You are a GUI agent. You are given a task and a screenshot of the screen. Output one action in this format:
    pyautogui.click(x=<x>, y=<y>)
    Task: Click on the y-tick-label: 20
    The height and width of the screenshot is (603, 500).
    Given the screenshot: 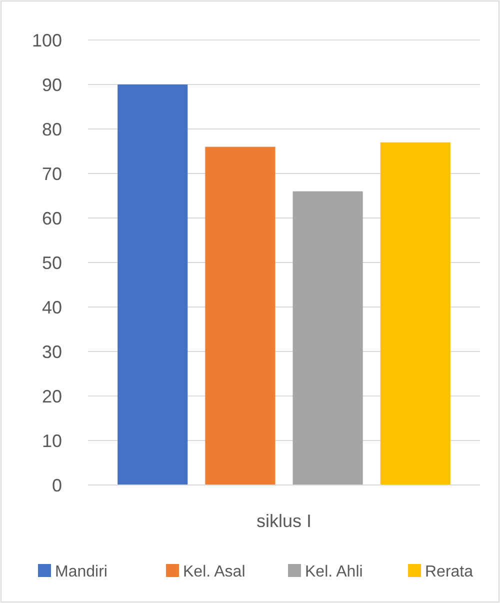 What is the action you would take?
    pyautogui.click(x=52, y=396)
    